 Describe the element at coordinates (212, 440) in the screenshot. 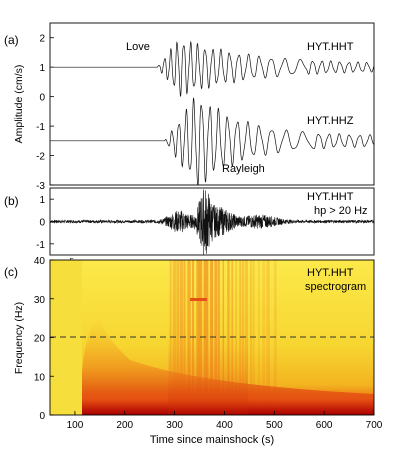

I see `panel-c-xlabel: Time since mainshock (s)` at that location.